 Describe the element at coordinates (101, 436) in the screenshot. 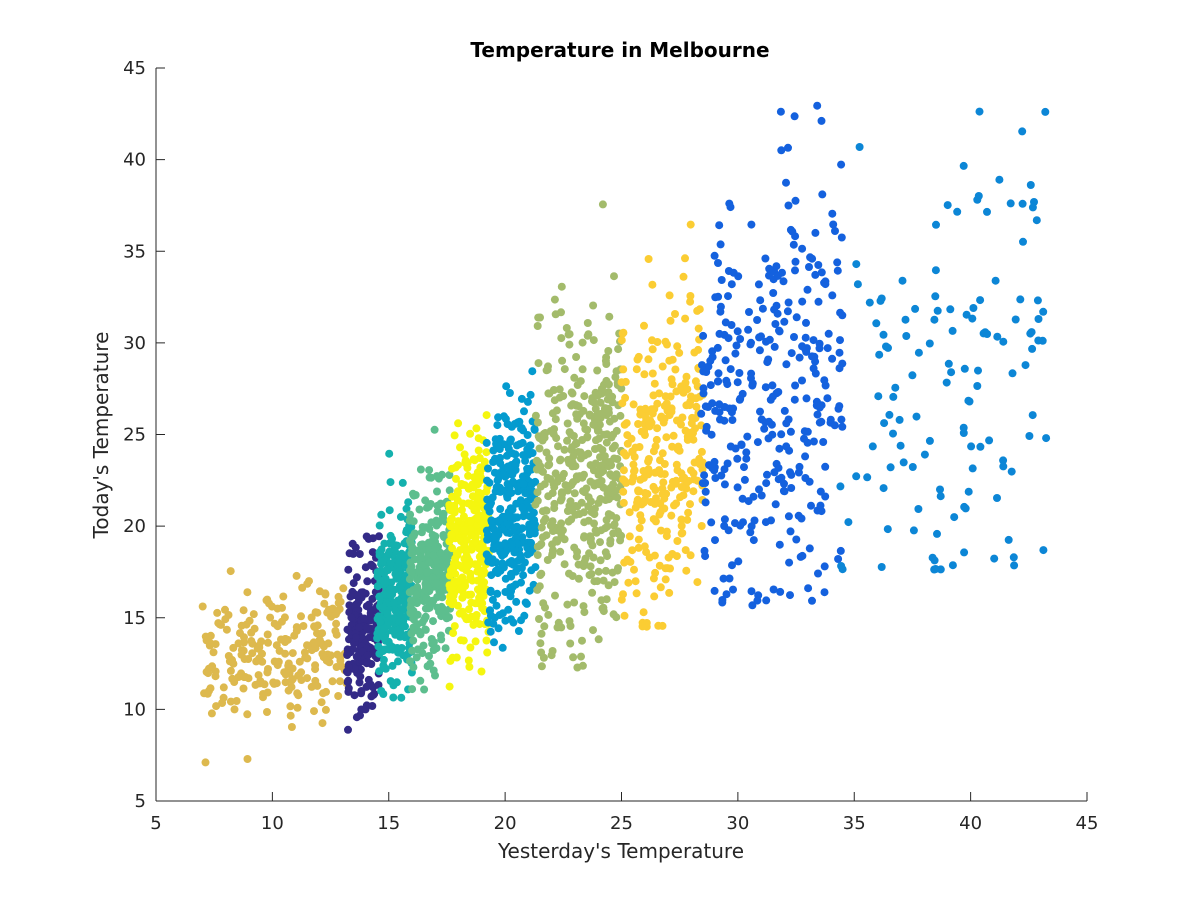

I see `y-axis-label: Today's Temperature` at that location.